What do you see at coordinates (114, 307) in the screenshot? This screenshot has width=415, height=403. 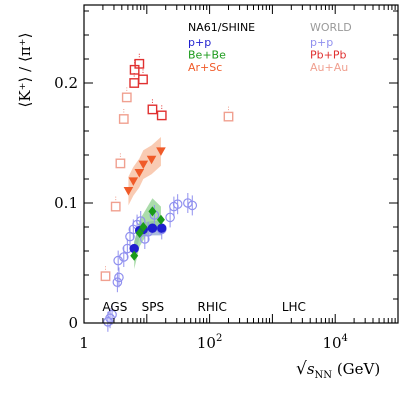 I see `energy-label-ags: AGS` at bounding box center [114, 307].